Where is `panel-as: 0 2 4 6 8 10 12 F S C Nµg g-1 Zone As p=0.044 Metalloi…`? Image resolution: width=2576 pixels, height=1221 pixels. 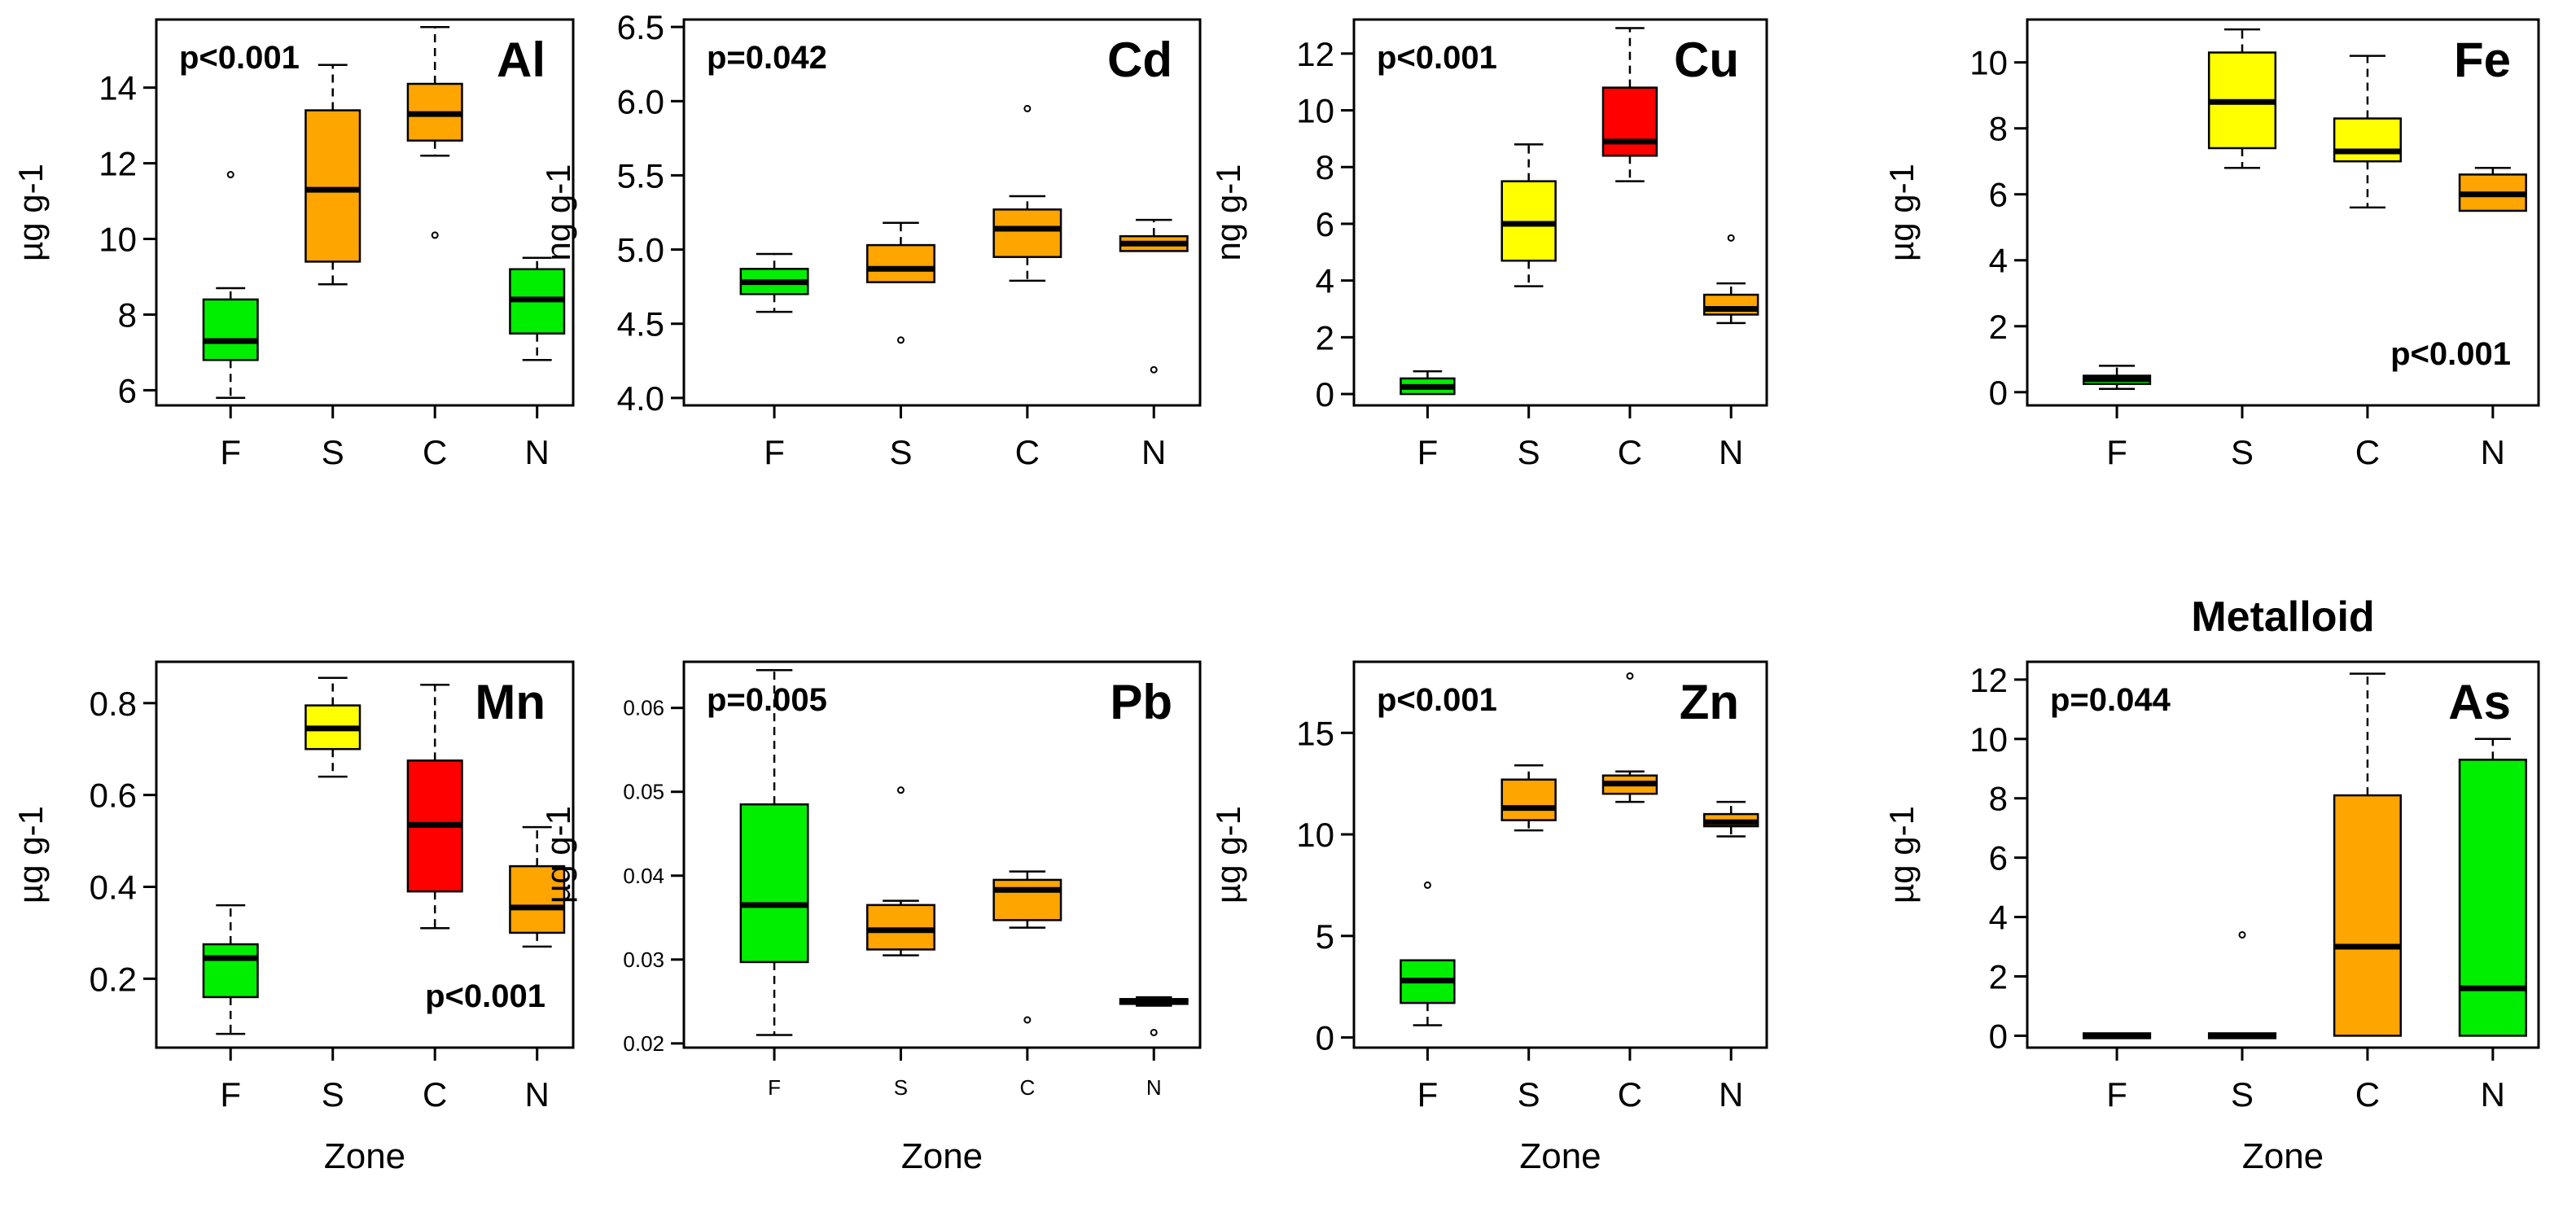 panel-as: 0 2 4 6 8 10 12 F S C Nµg g-1 Zone As p=0.044 Metalloi… is located at coordinates (2211, 884).